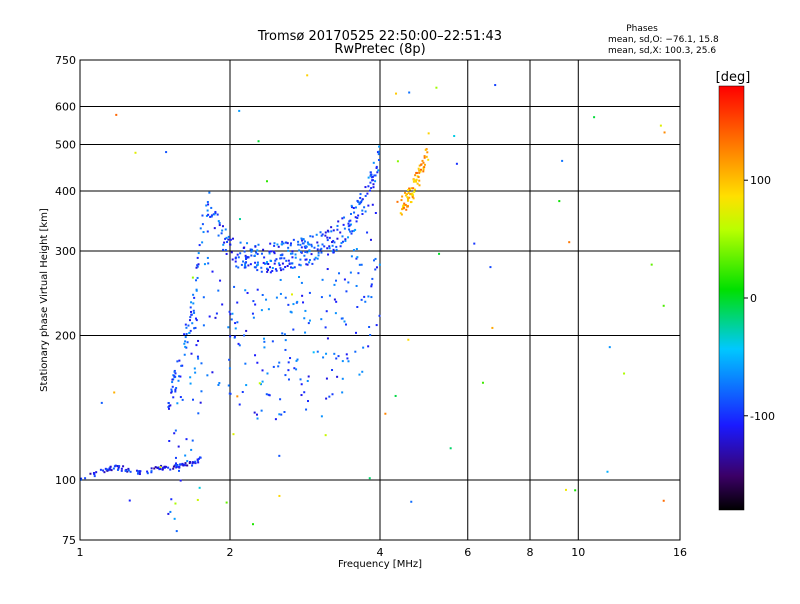 The height and width of the screenshot is (604, 800). Describe the element at coordinates (65, 480) in the screenshot. I see `y-tick-label: 100` at that location.